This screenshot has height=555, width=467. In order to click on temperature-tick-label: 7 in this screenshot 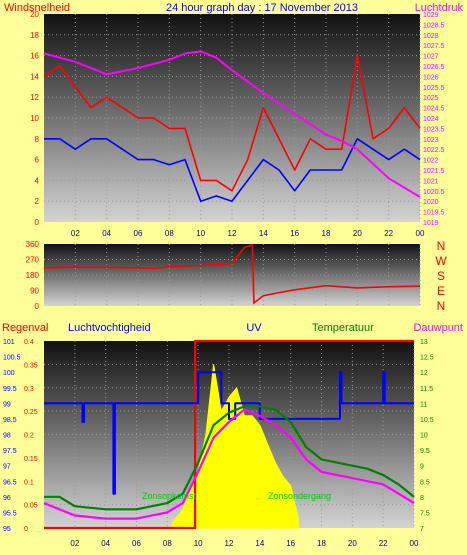, I will do `click(422, 529)`.